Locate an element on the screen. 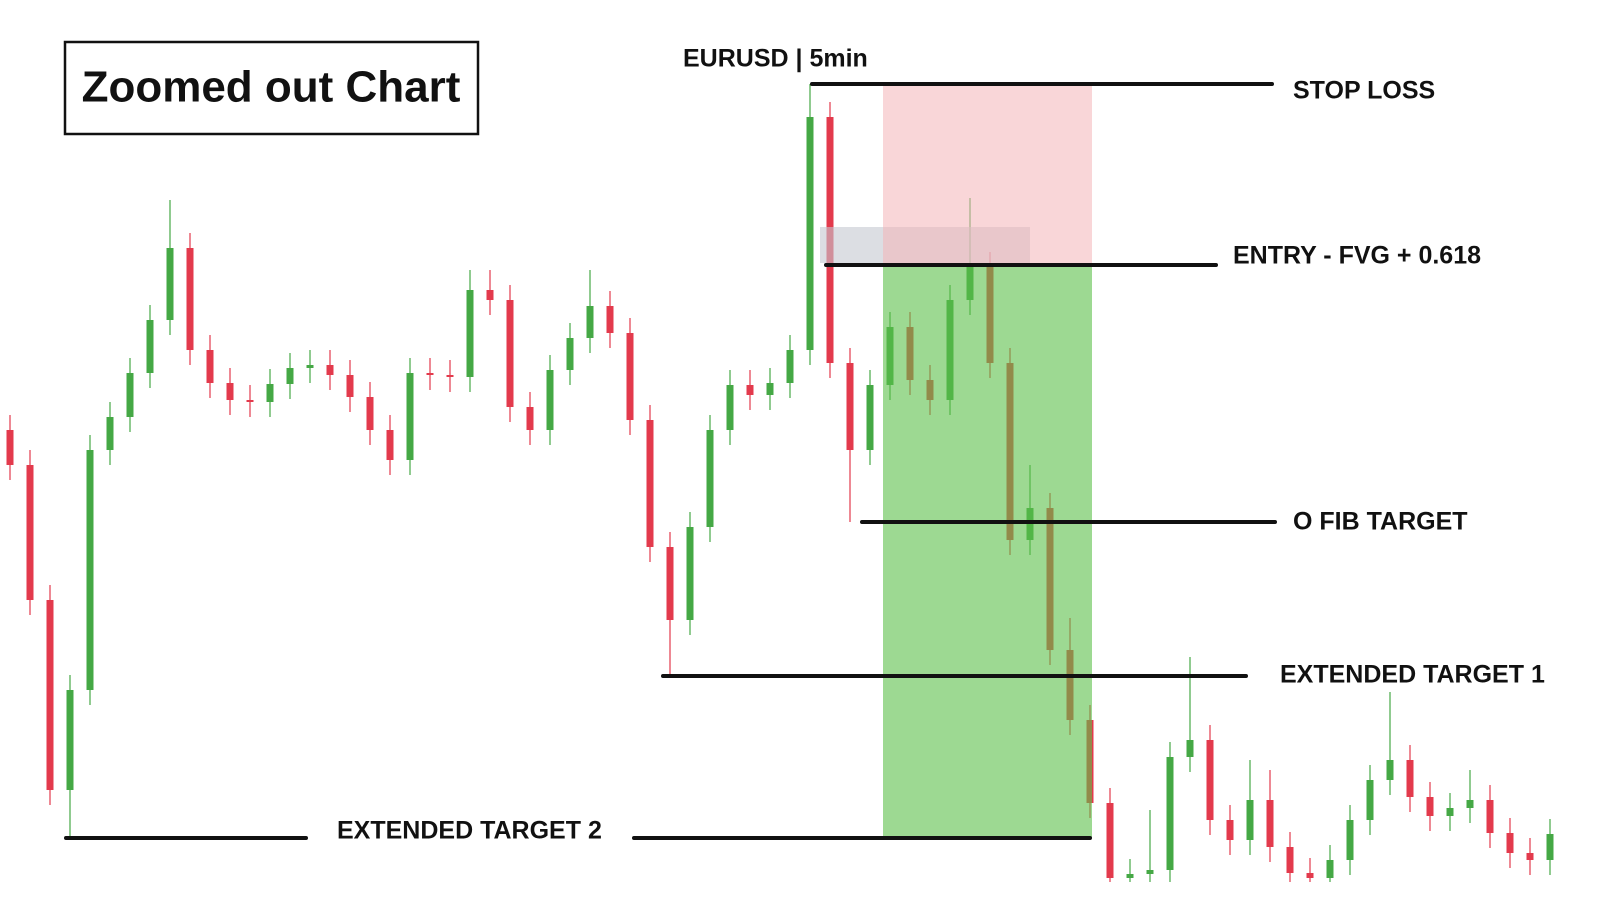 Image resolution: width=1600 pixels, height=900 pixels. risk-zone is located at coordinates (987, 174).